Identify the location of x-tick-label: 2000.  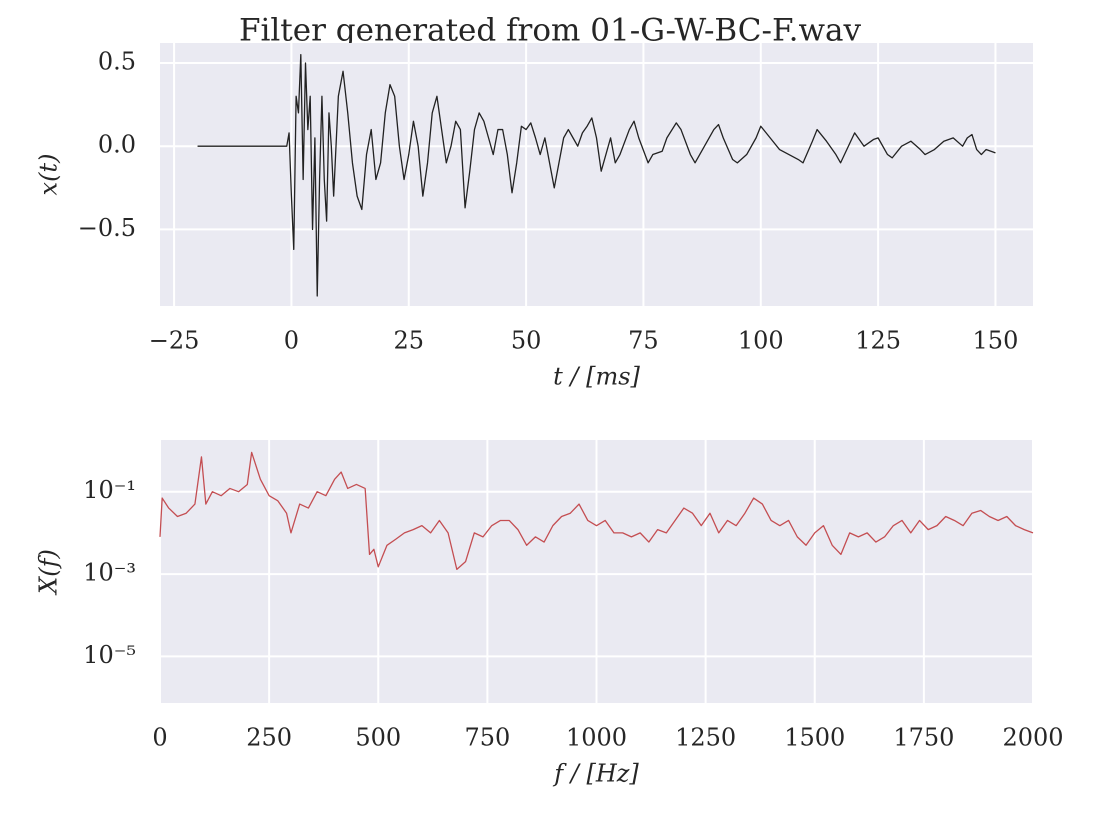
(1032, 738).